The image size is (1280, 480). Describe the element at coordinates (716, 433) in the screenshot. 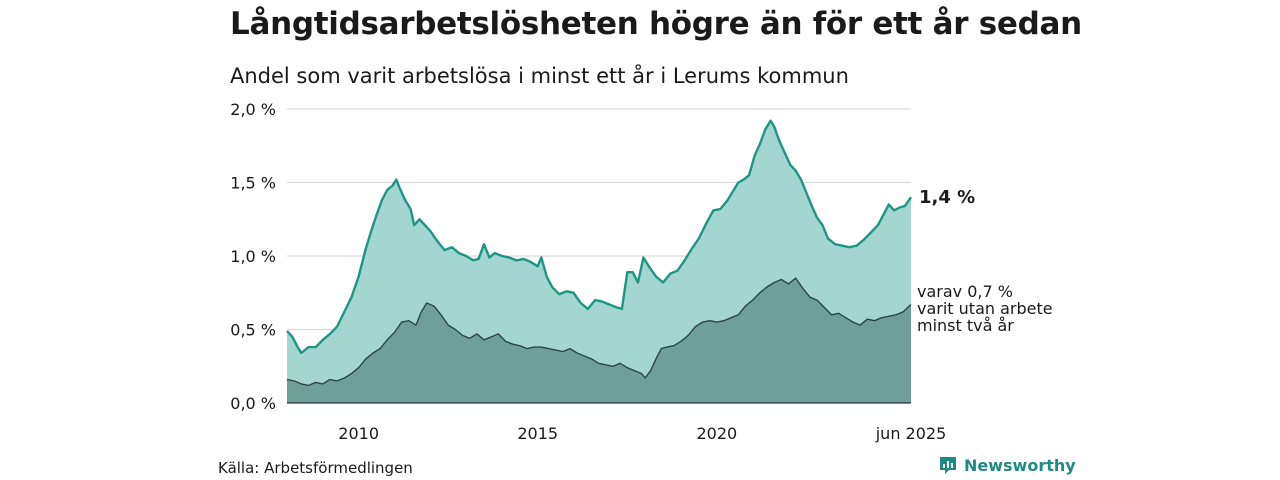

I see `x-tick-label: 2020` at that location.